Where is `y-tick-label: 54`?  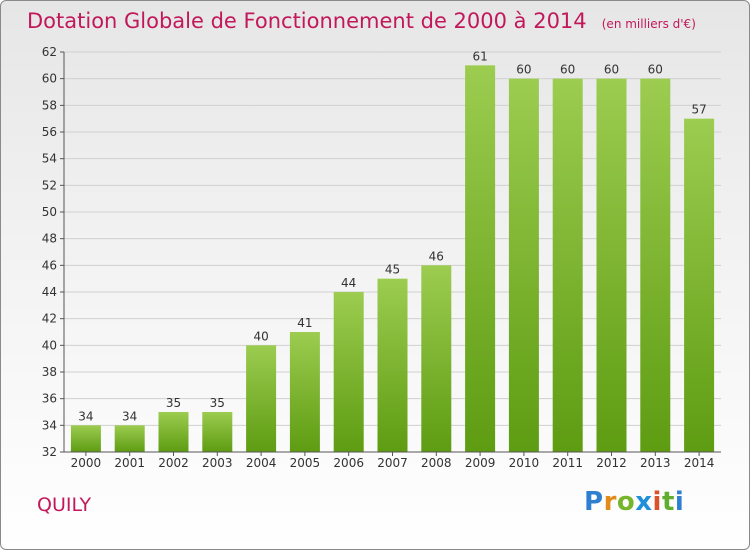 y-tick-label: 54 is located at coordinates (49, 159).